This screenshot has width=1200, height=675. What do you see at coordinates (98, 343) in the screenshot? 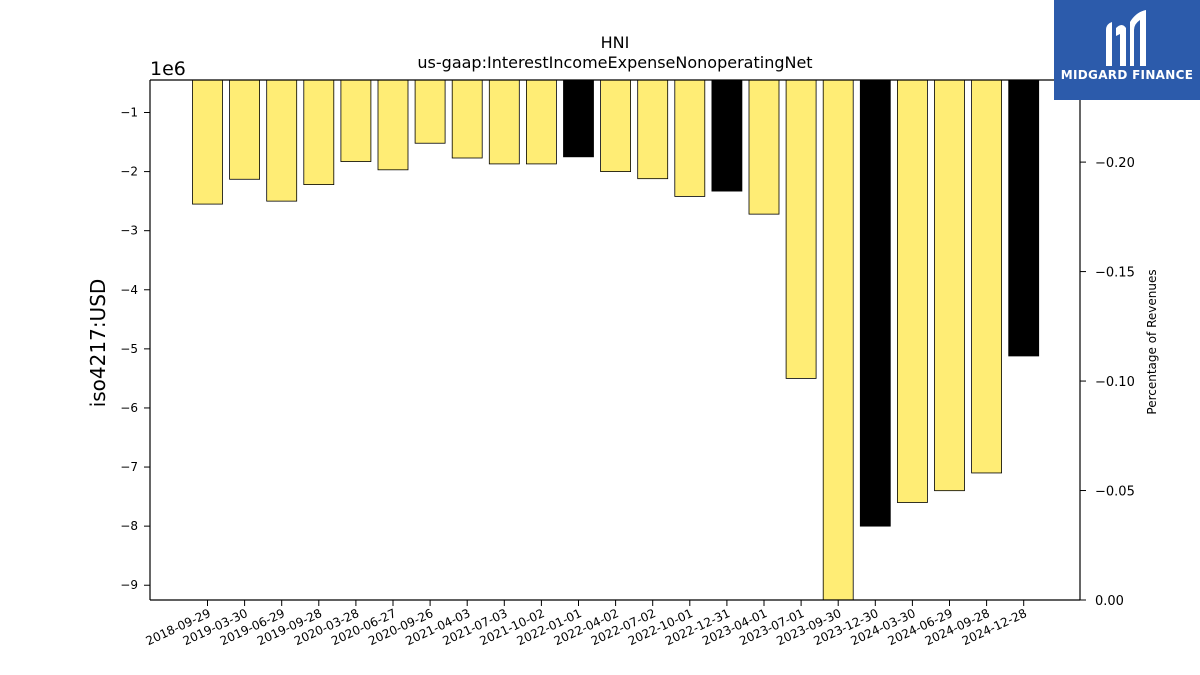
I see `y-axis-label: iso4217:USD` at bounding box center [98, 343].